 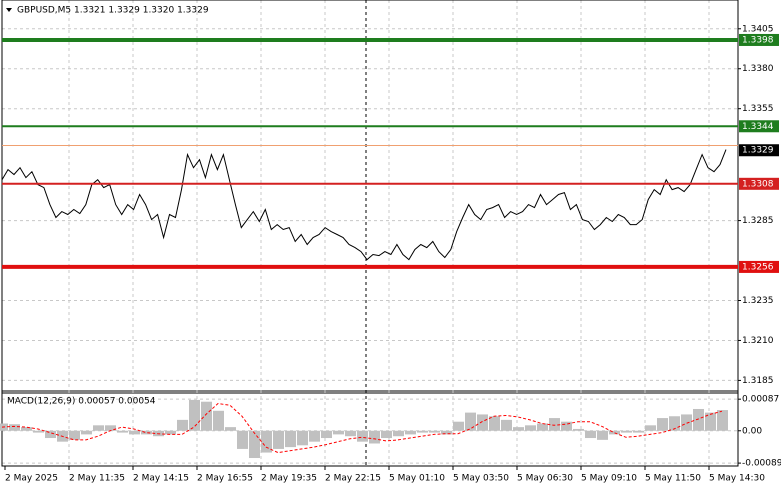 I want to click on y-tick-label: 0.00, so click(x=752, y=431).